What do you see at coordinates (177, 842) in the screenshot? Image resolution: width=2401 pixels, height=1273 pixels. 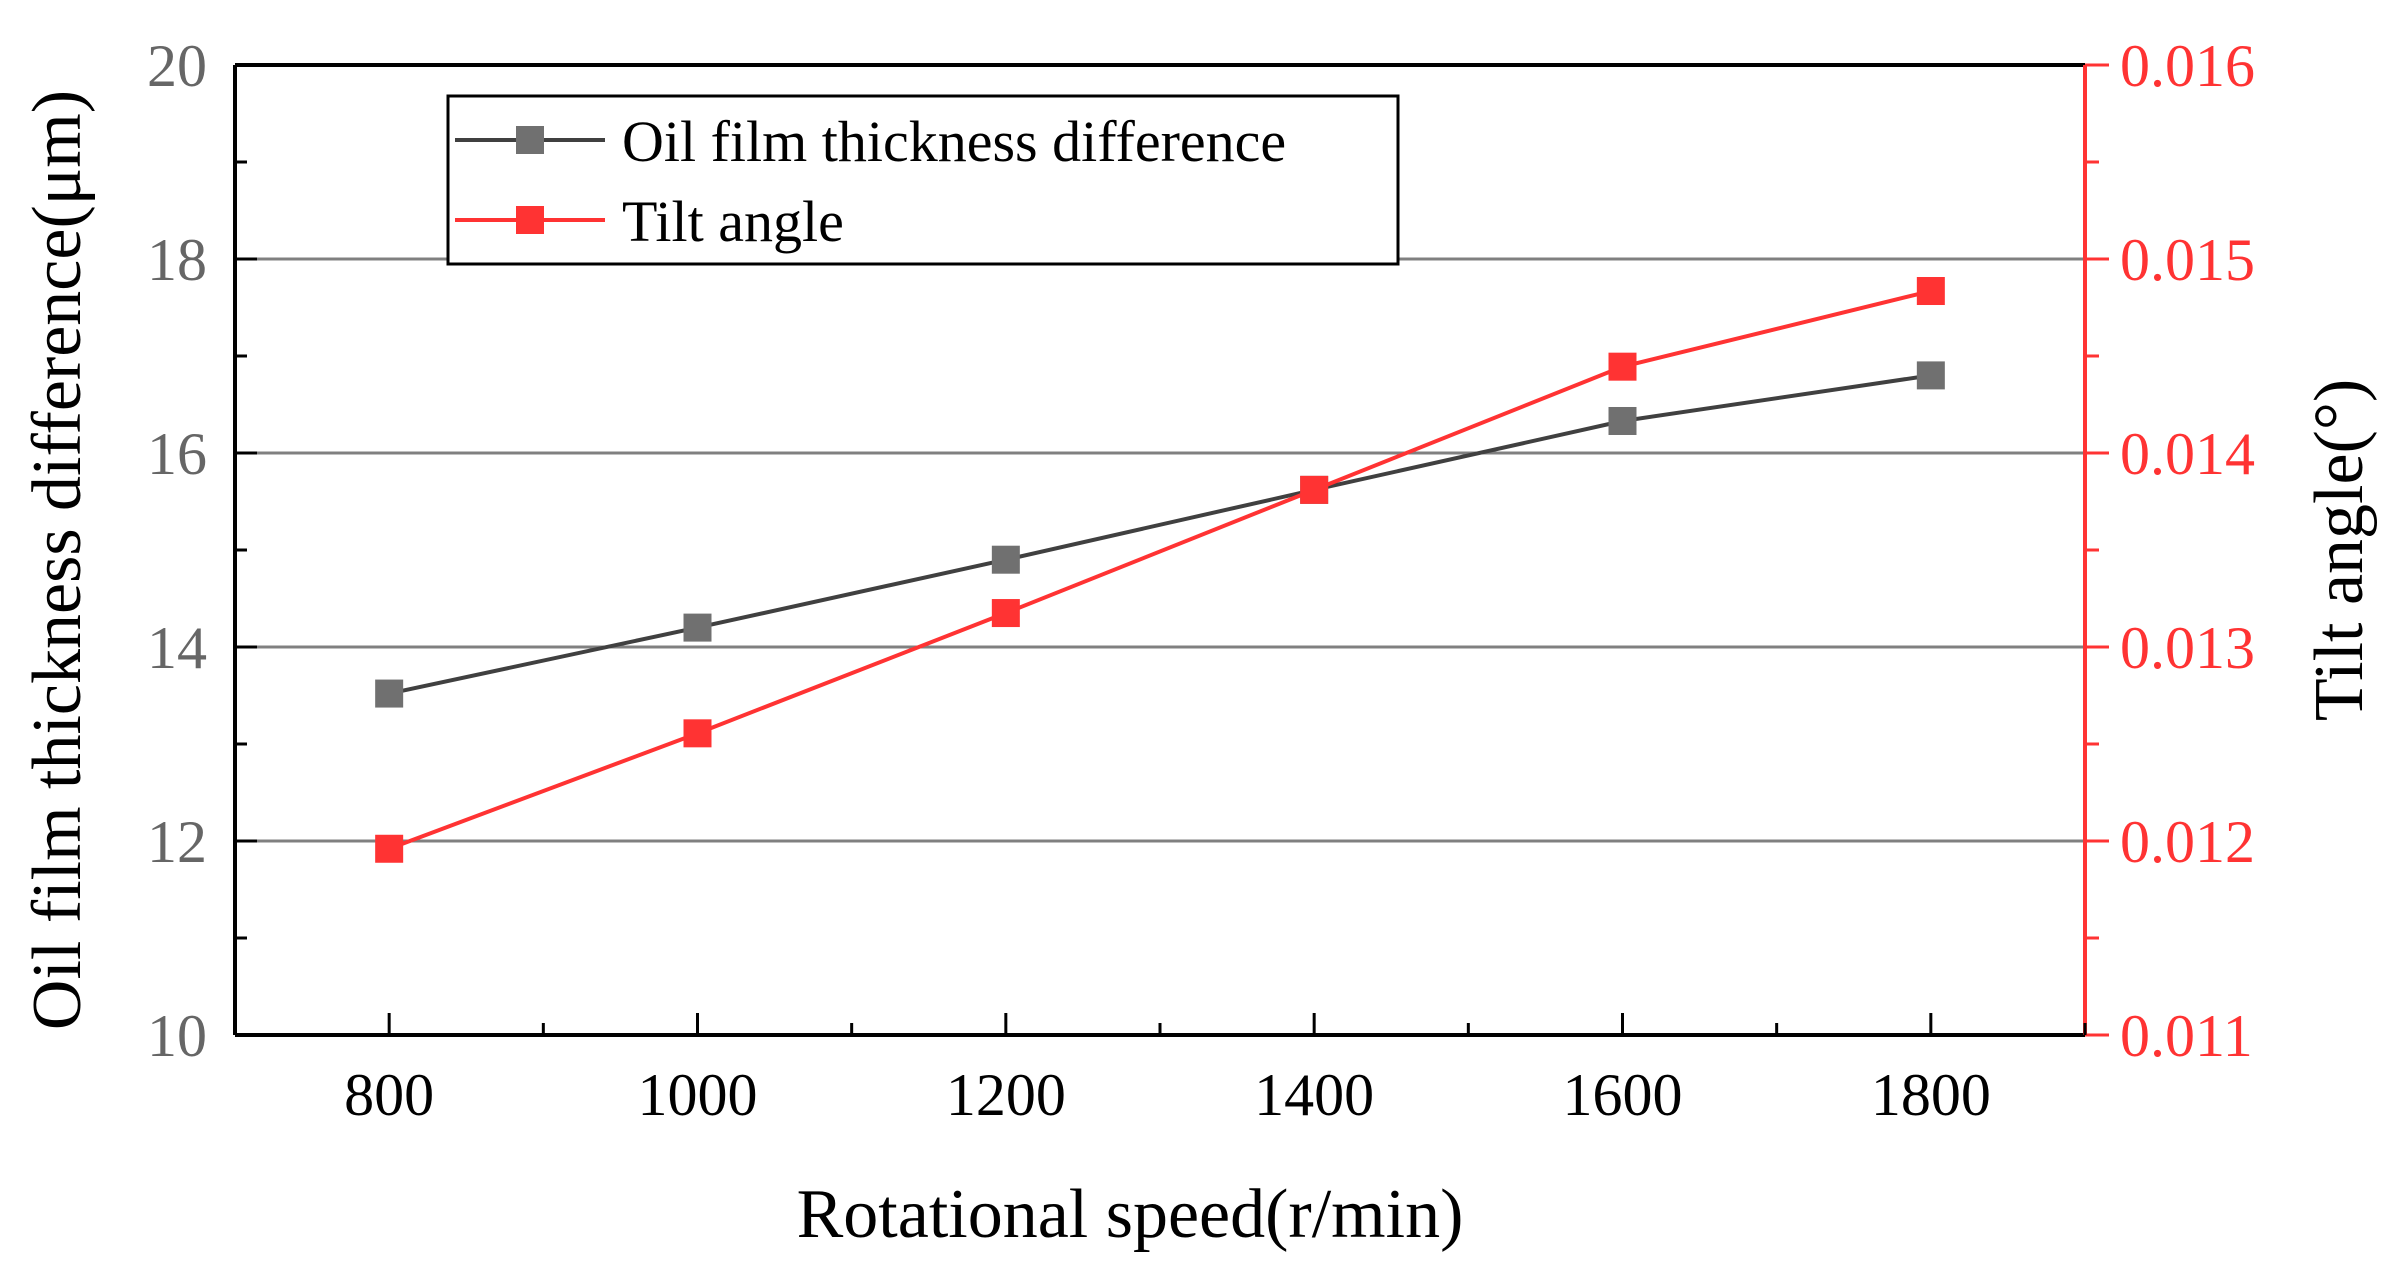 I see `left-tick-label: 12` at bounding box center [177, 842].